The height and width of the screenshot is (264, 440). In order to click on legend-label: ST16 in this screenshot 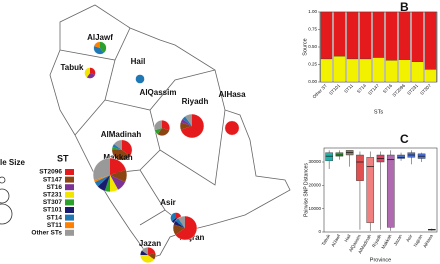, I will do `click(54, 187)`.